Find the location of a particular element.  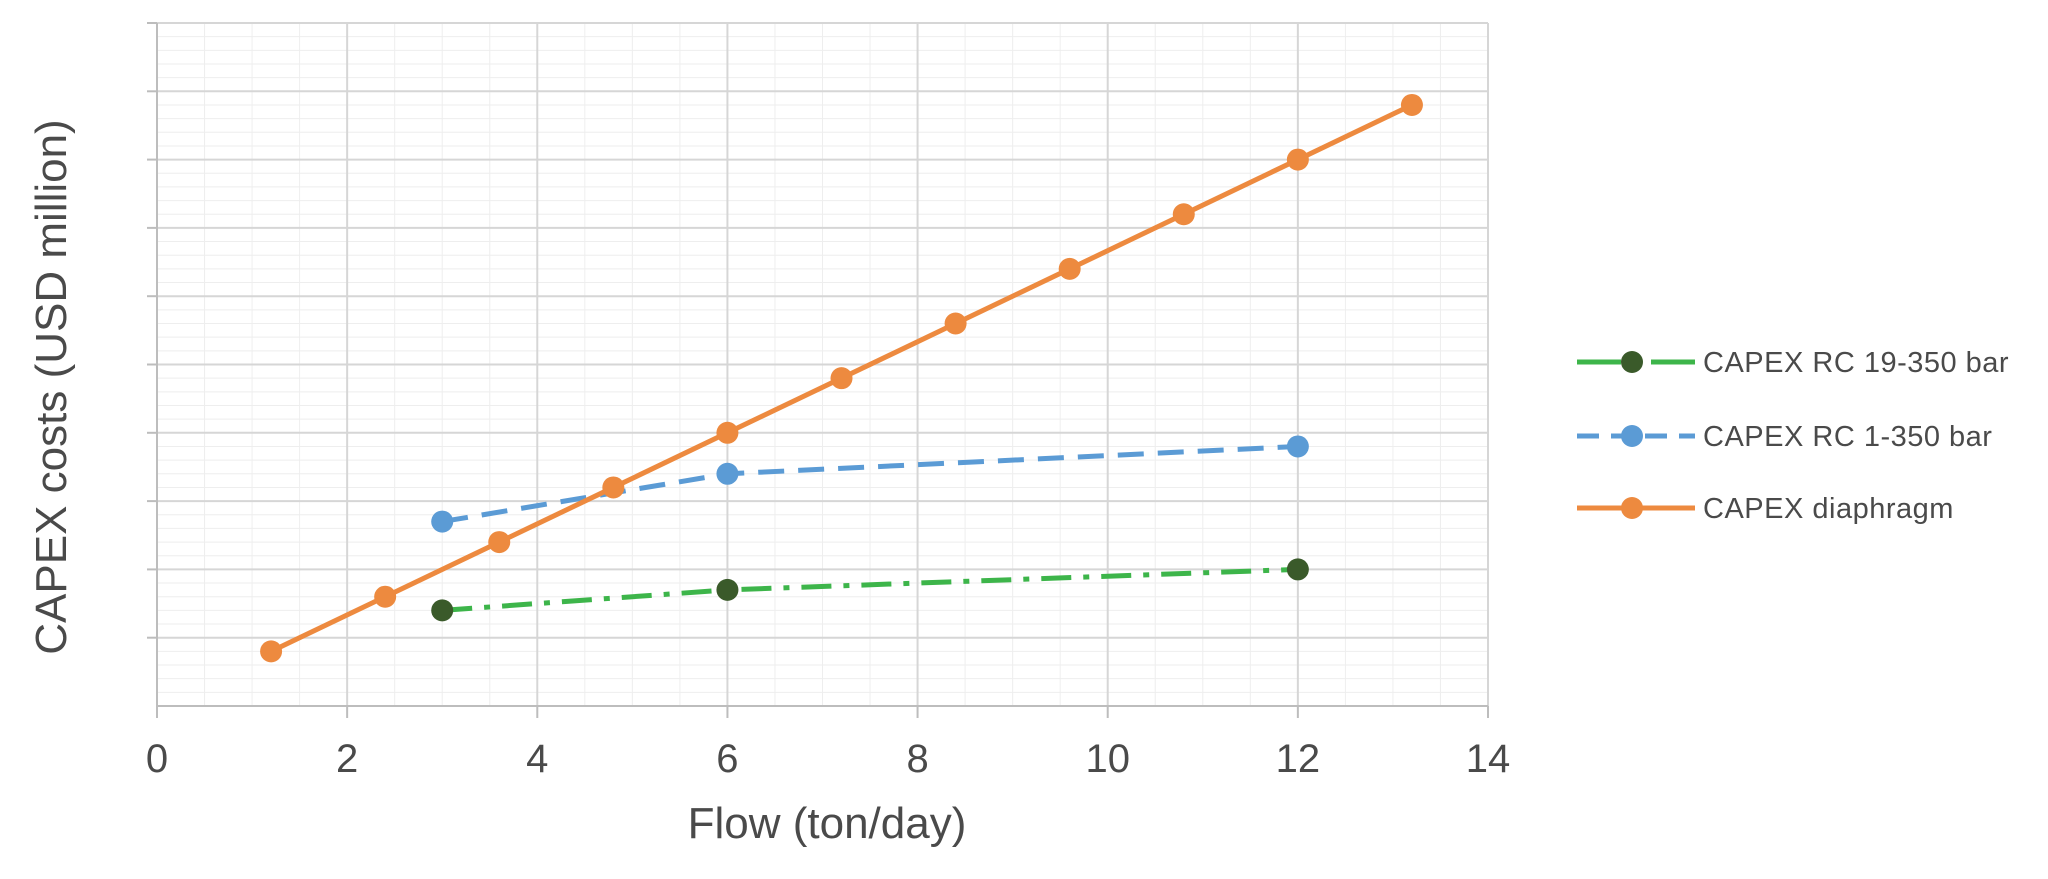

x-tick-label: 2 is located at coordinates (347, 759).